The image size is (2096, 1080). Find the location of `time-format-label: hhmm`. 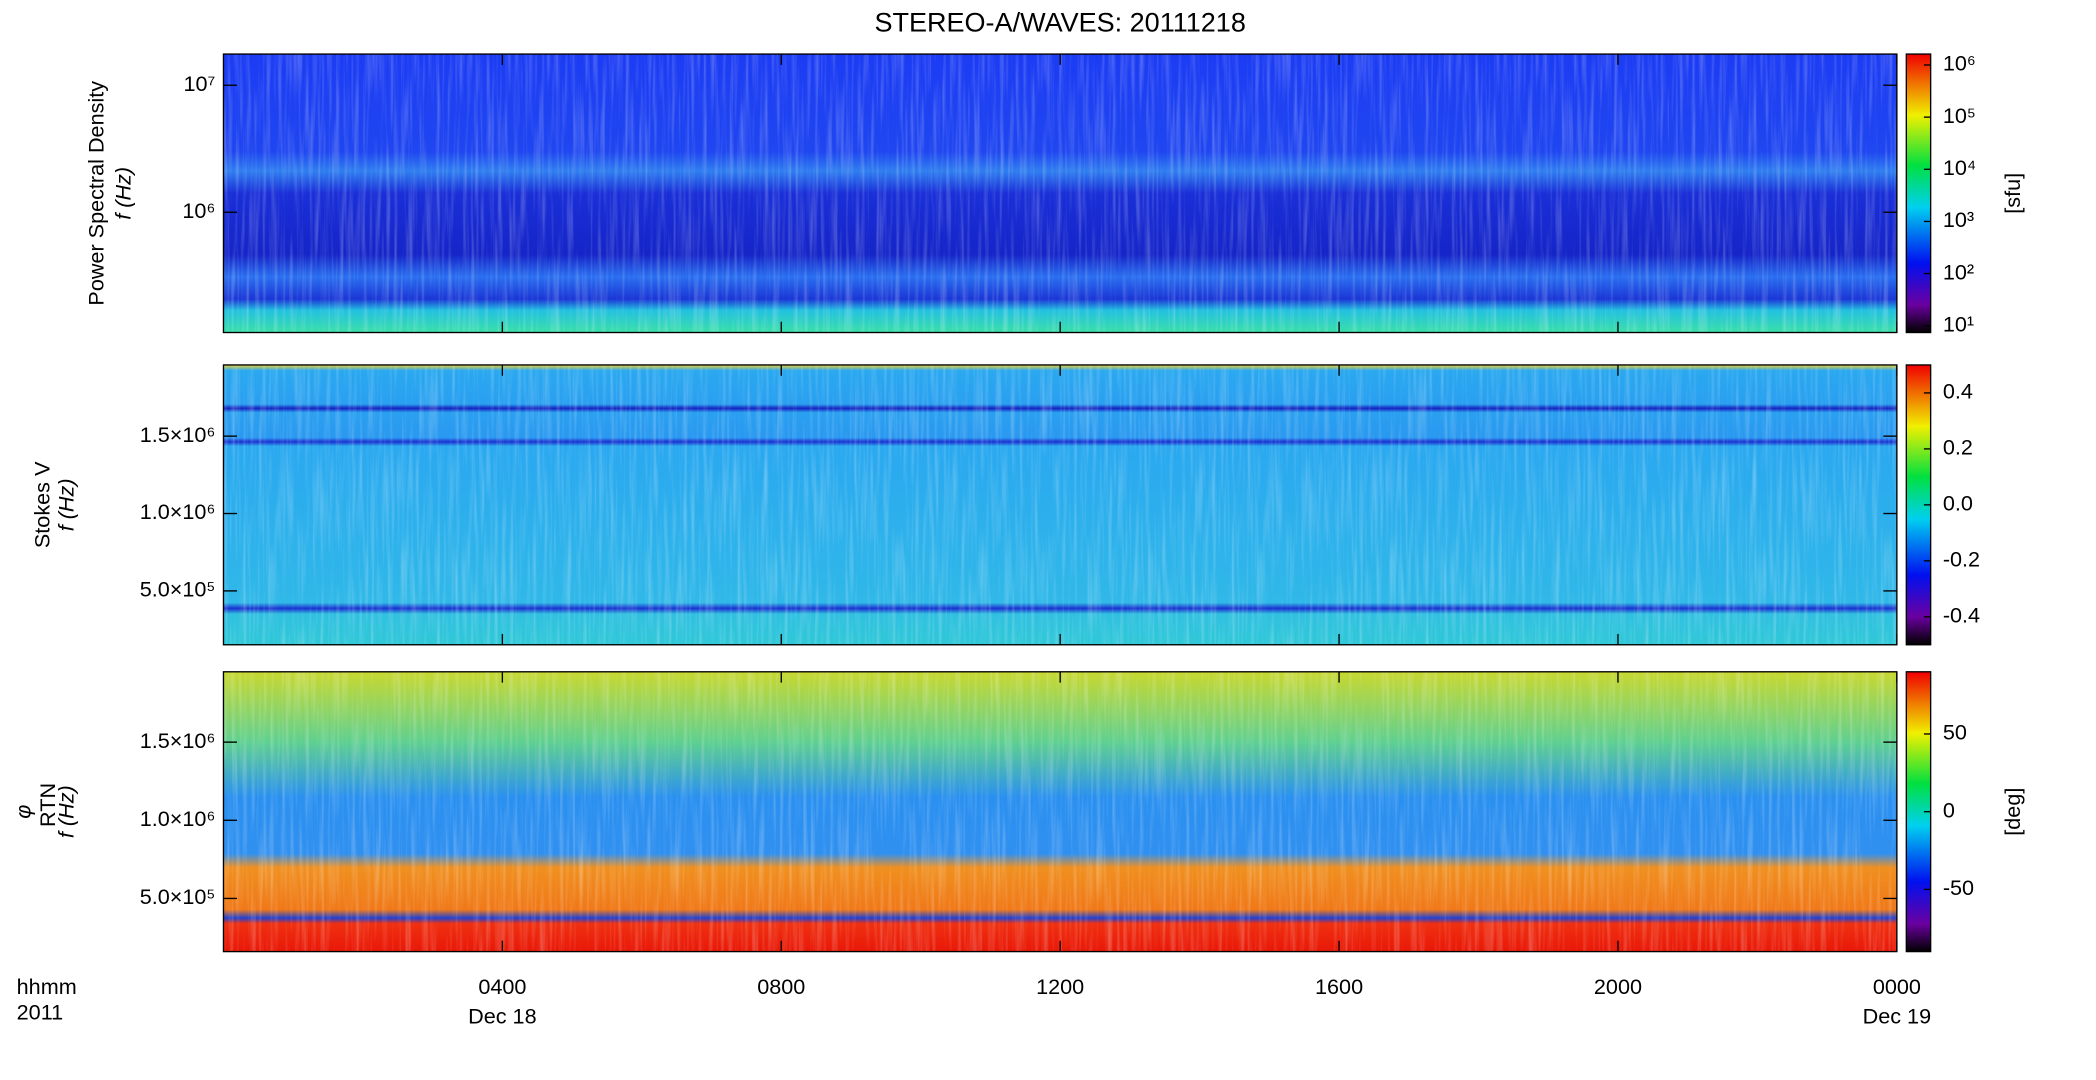

time-format-label: hhmm is located at coordinates (47, 986).